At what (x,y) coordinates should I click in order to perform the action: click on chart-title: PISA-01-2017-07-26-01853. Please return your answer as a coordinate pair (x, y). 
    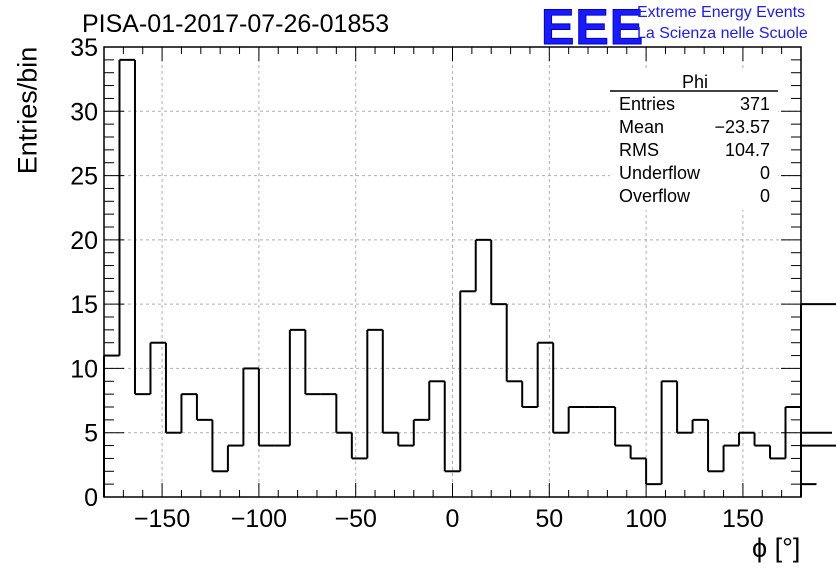
    Looking at the image, I should click on (236, 24).